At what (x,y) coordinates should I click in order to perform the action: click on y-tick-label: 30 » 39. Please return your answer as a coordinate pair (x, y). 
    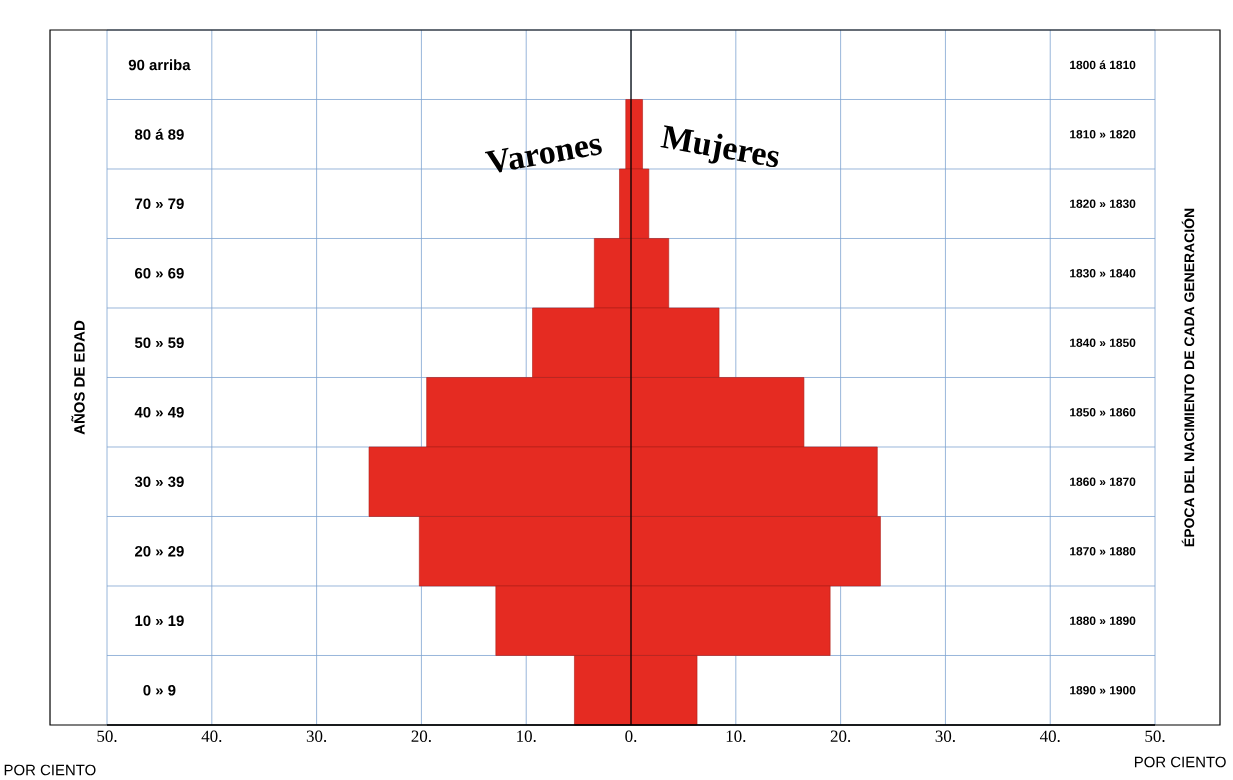
    Looking at the image, I should click on (159, 482).